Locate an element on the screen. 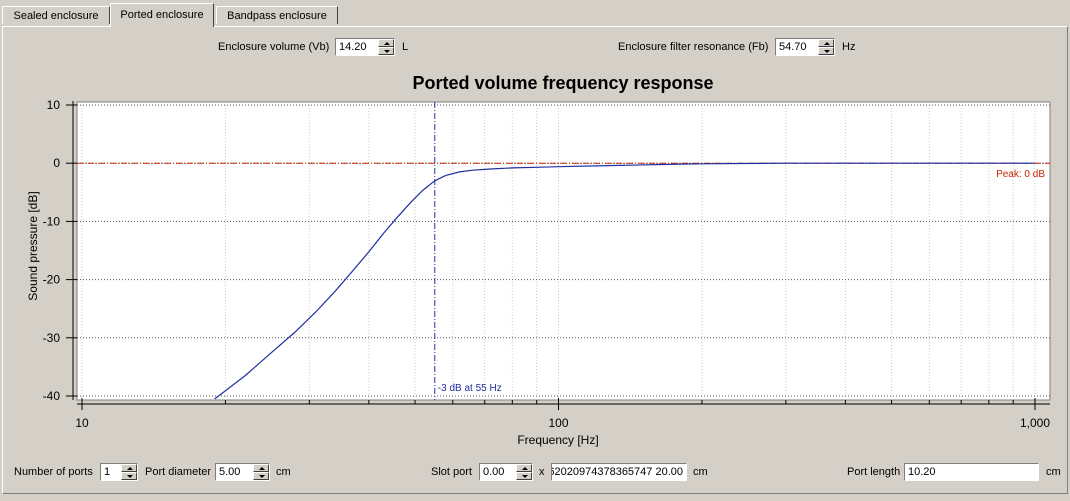 This screenshot has width=1070, height=501. slot-port-width-value: 62020974378365747 20.00 is located at coordinates (617, 472).